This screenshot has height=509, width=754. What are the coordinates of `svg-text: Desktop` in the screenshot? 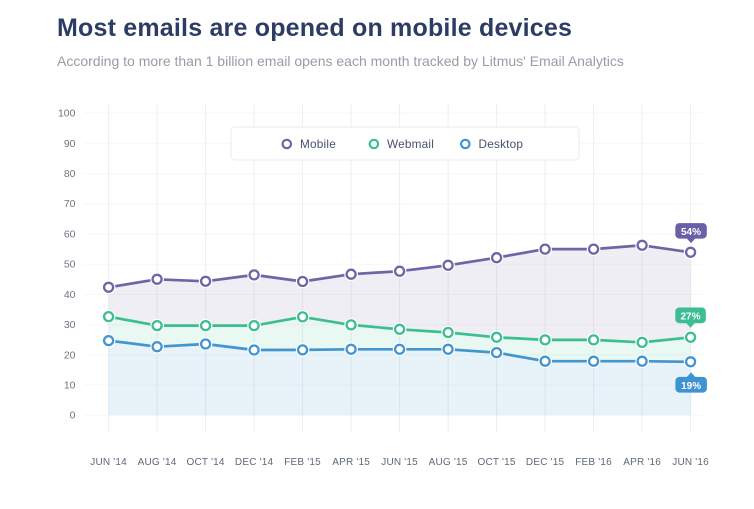 It's located at (501, 144).